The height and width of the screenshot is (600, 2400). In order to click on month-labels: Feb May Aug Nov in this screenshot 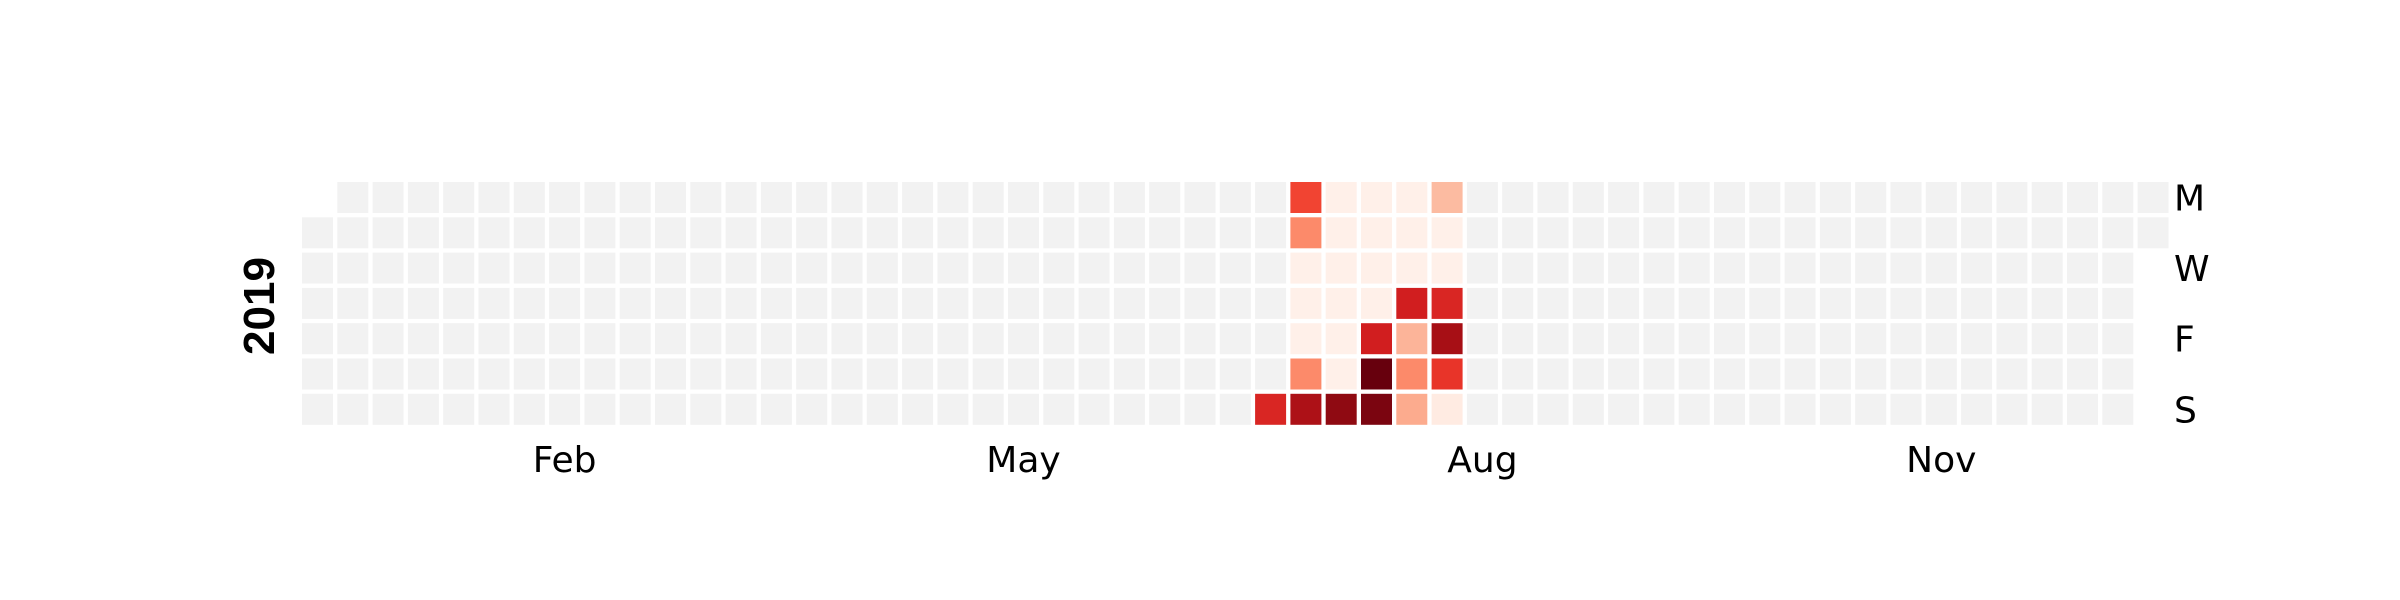, I will do `click(1255, 460)`.